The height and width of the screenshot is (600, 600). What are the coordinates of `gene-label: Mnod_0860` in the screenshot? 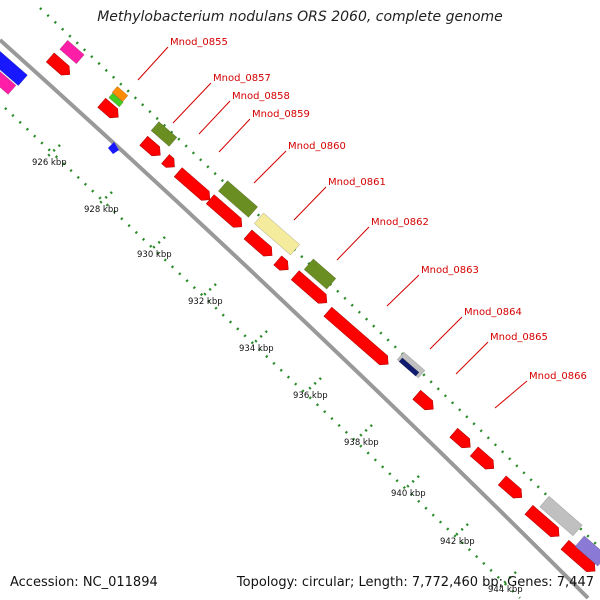 It's located at (317, 146).